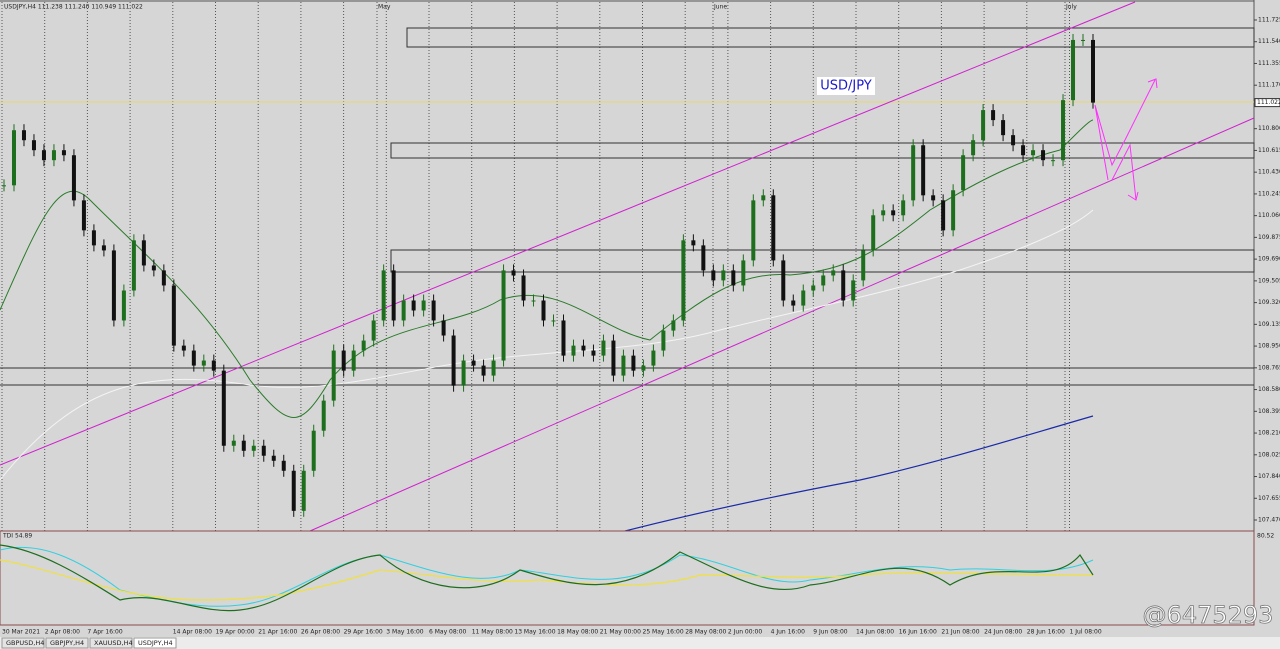  What do you see at coordinates (1269, 389) in the screenshot?
I see `y-tick-label: 108.580` at bounding box center [1269, 389].